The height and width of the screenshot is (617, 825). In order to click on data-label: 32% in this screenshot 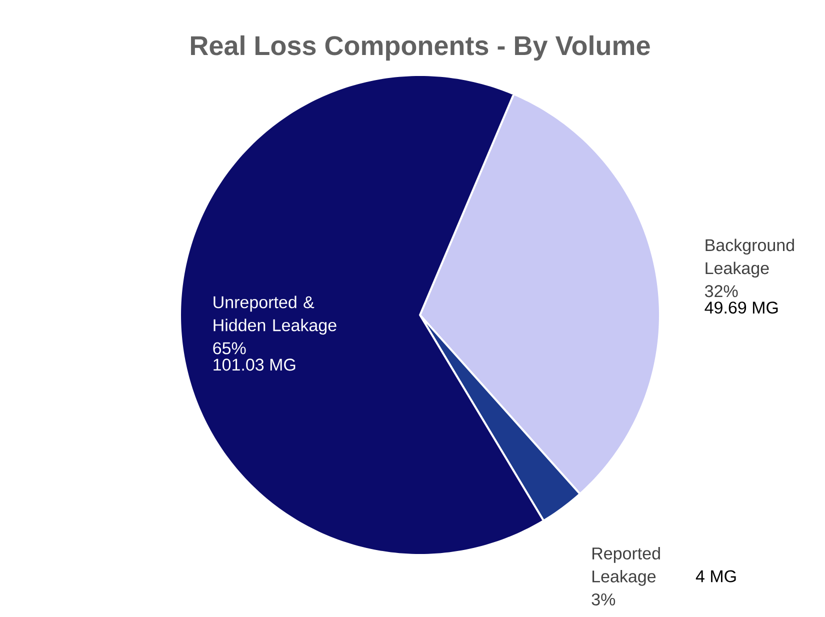, I will do `click(721, 291)`.